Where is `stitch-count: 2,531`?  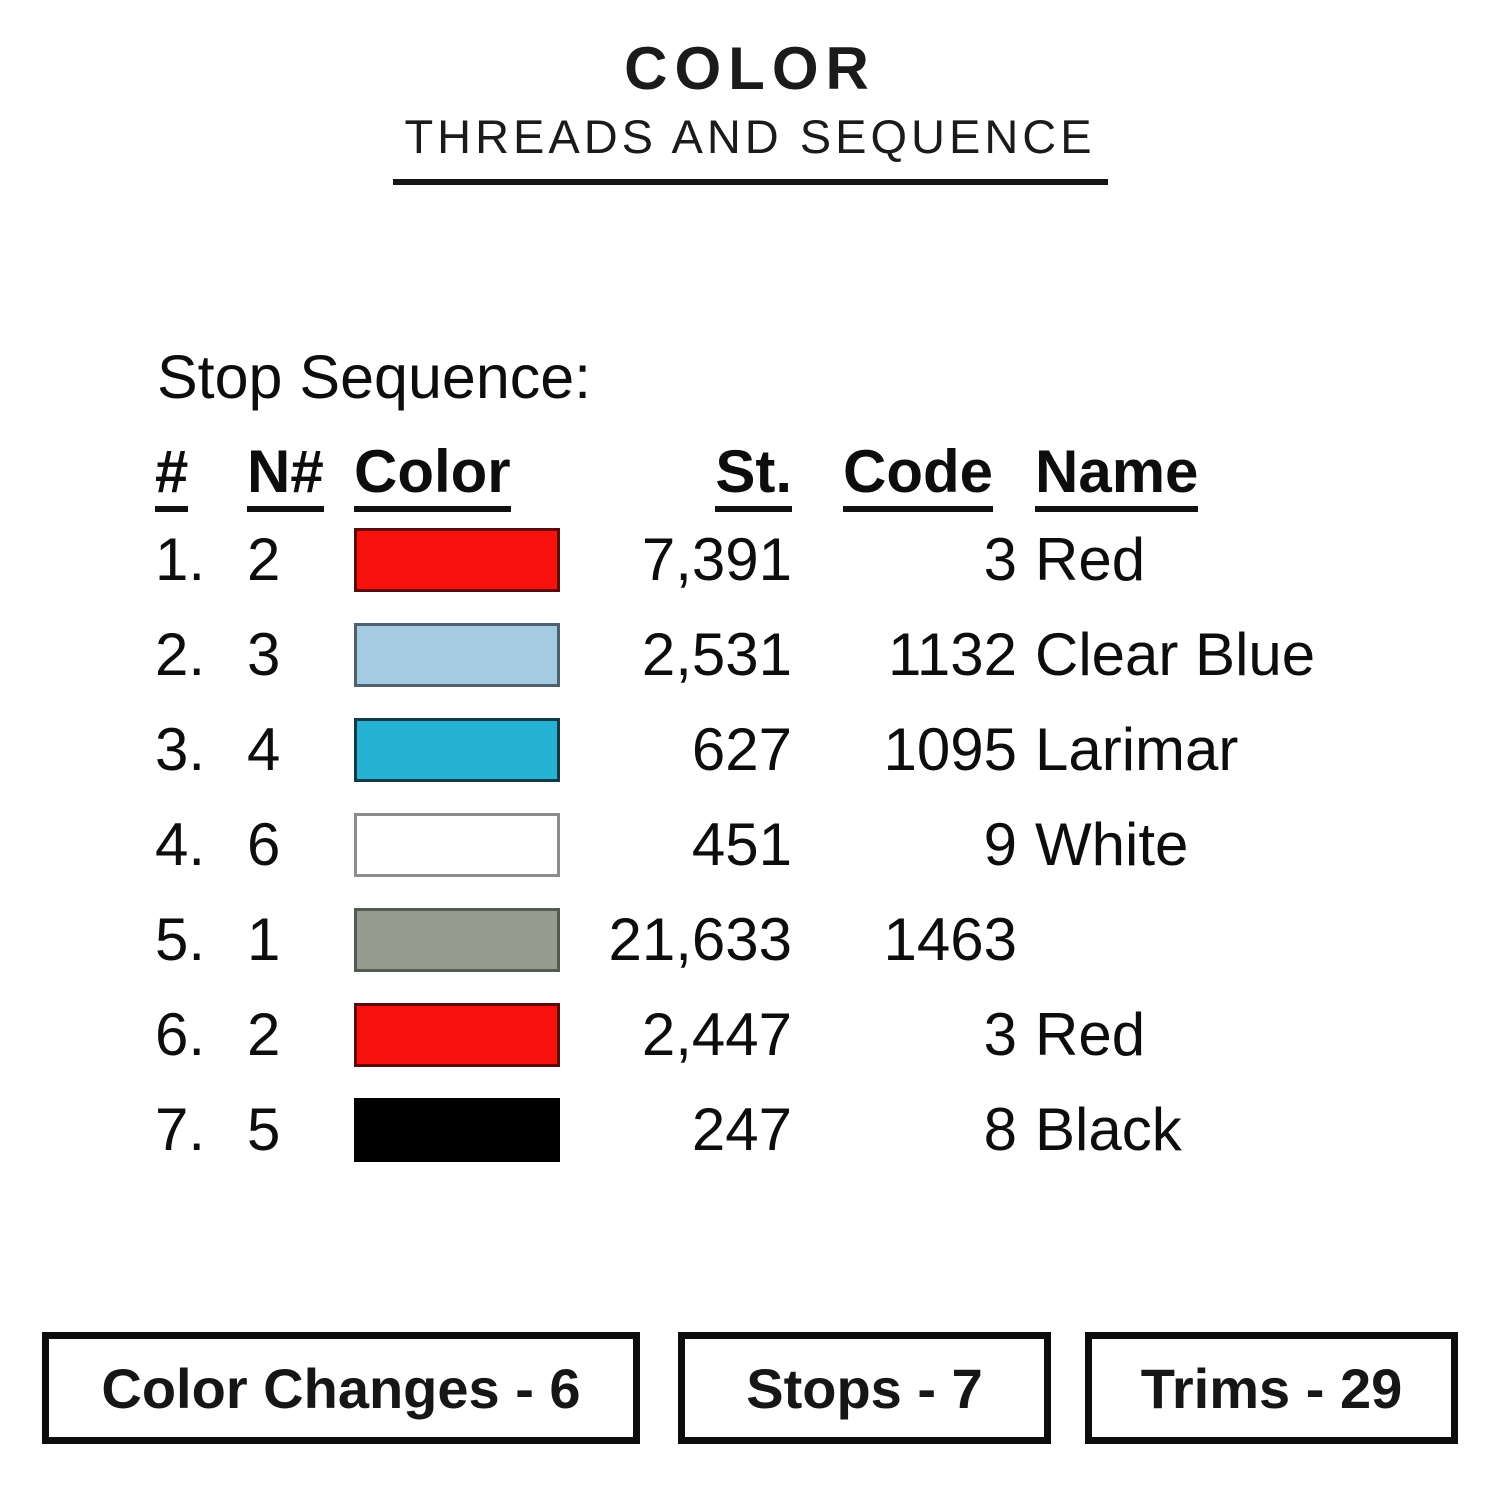 stitch-count: 2,531 is located at coordinates (716, 654).